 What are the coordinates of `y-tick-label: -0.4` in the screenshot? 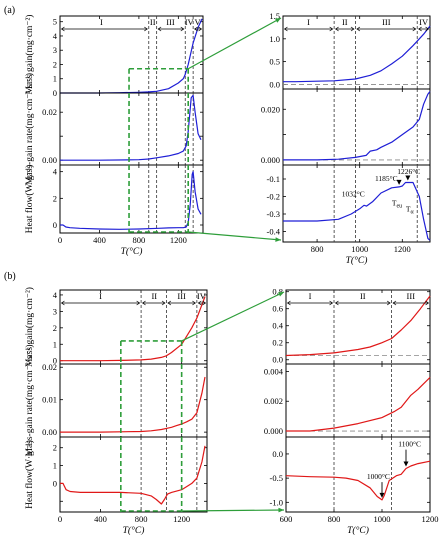 It's located at (274, 232).